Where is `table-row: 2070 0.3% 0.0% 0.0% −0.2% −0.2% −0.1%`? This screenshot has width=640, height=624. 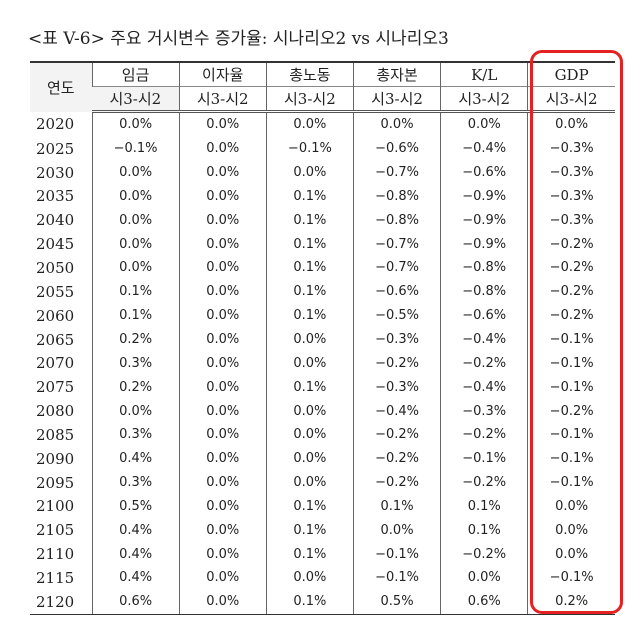
table-row: 2070 0.3% 0.0% 0.0% −0.2% −0.2% −0.1% is located at coordinates (322, 363).